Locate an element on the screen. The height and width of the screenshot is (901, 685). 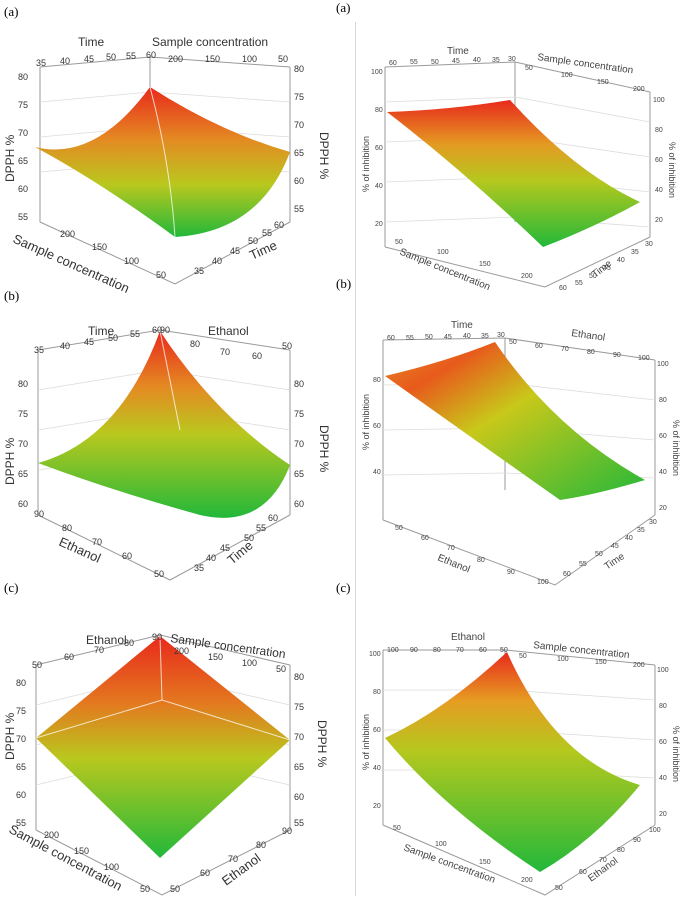
tick-conc-bottom-2: 100 is located at coordinates (111, 867).